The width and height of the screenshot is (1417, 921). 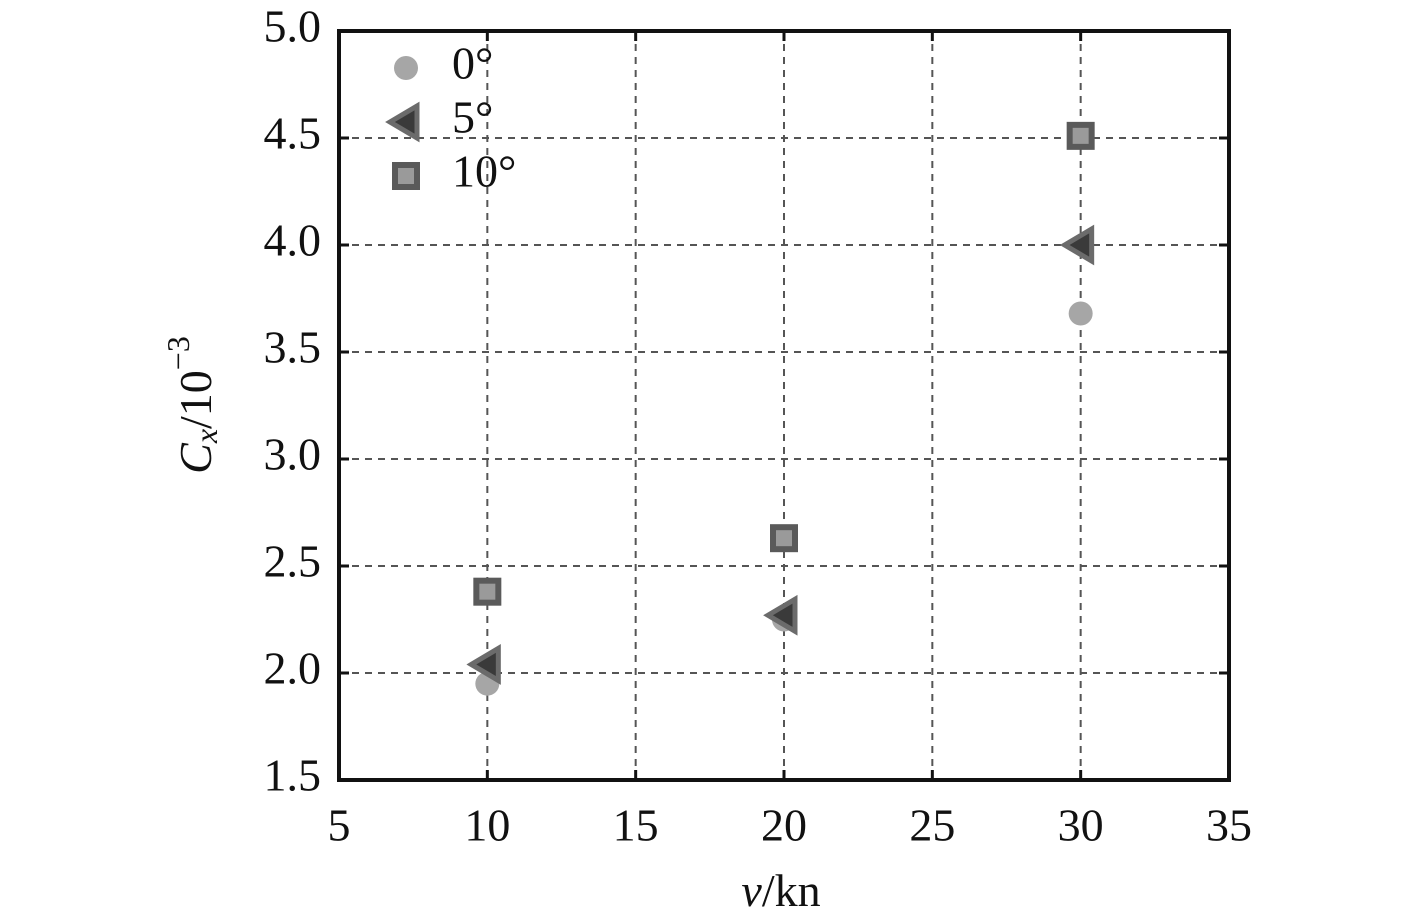 I want to click on y-label-sup: −3, so click(x=178, y=353).